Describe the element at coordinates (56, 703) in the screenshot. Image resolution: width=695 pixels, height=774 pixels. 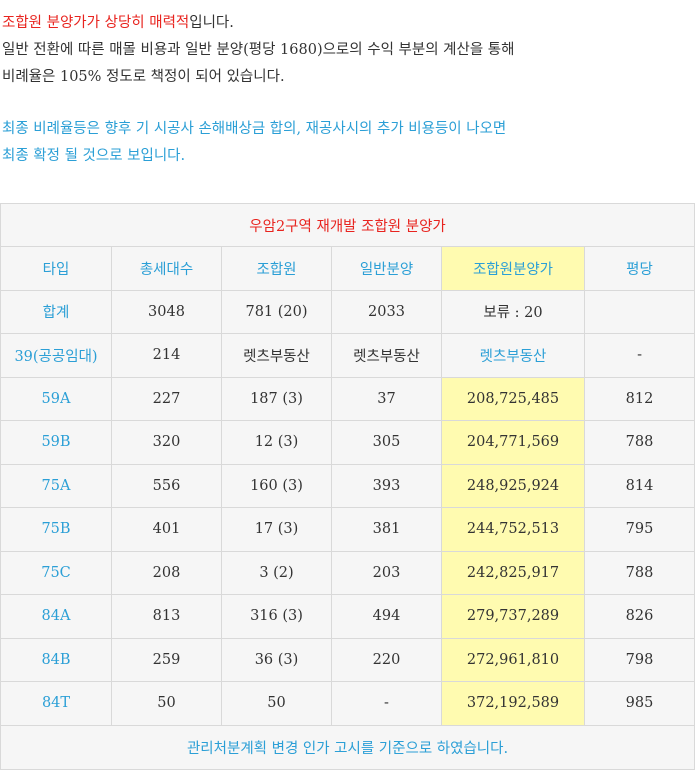
I see `cell-type: 84T` at that location.